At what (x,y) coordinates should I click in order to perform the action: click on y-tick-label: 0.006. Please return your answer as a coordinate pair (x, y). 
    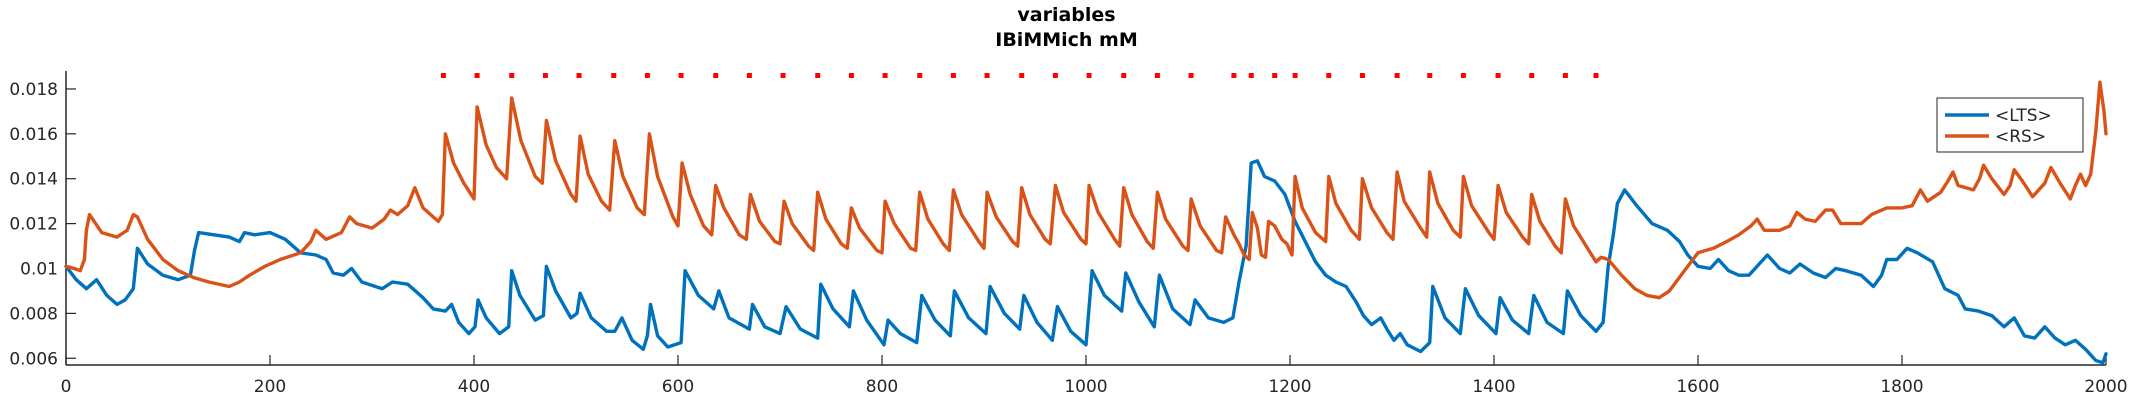
    Looking at the image, I should click on (33, 359).